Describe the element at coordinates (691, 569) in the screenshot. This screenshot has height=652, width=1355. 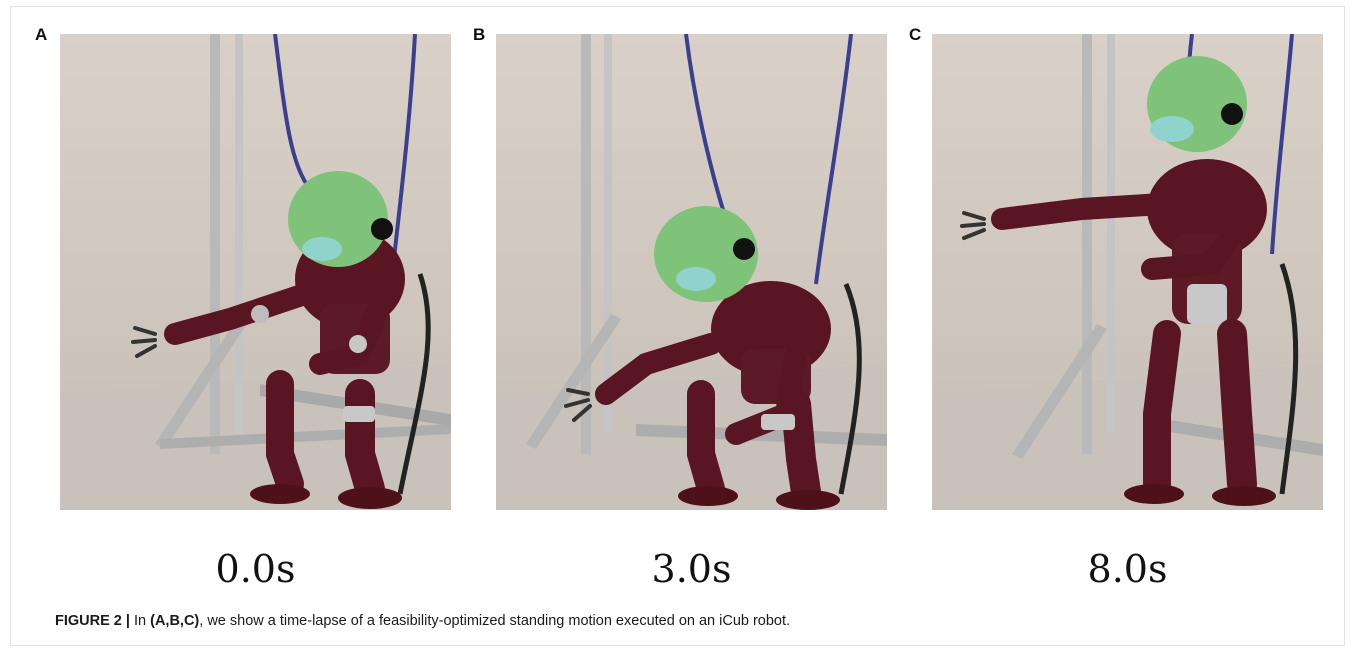
I see `time-label-b: 3.0s` at that location.